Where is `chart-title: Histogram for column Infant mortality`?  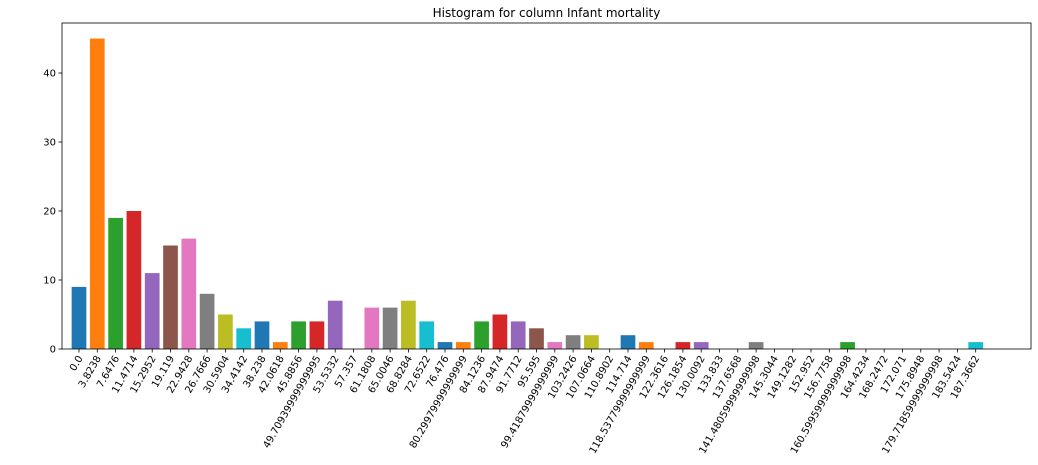
chart-title: Histogram for column Infant mortality is located at coordinates (547, 13).